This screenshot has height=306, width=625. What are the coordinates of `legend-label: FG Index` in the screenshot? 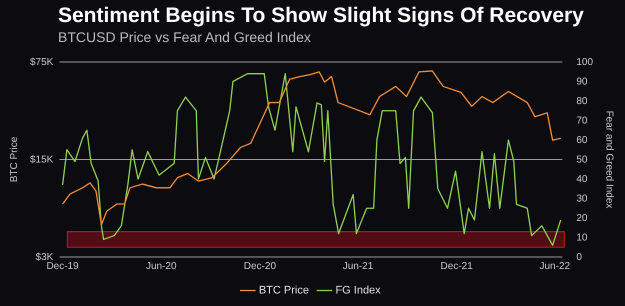 It's located at (358, 290).